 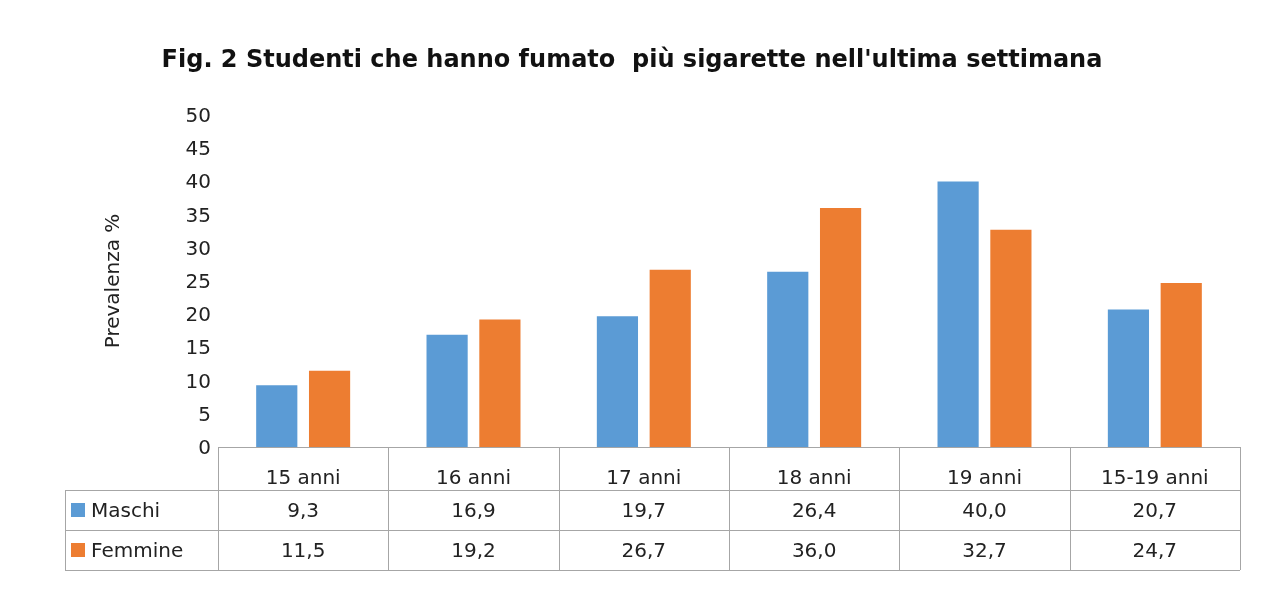 I want to click on y-axis-title: Prevalenza %, so click(x=112, y=281).